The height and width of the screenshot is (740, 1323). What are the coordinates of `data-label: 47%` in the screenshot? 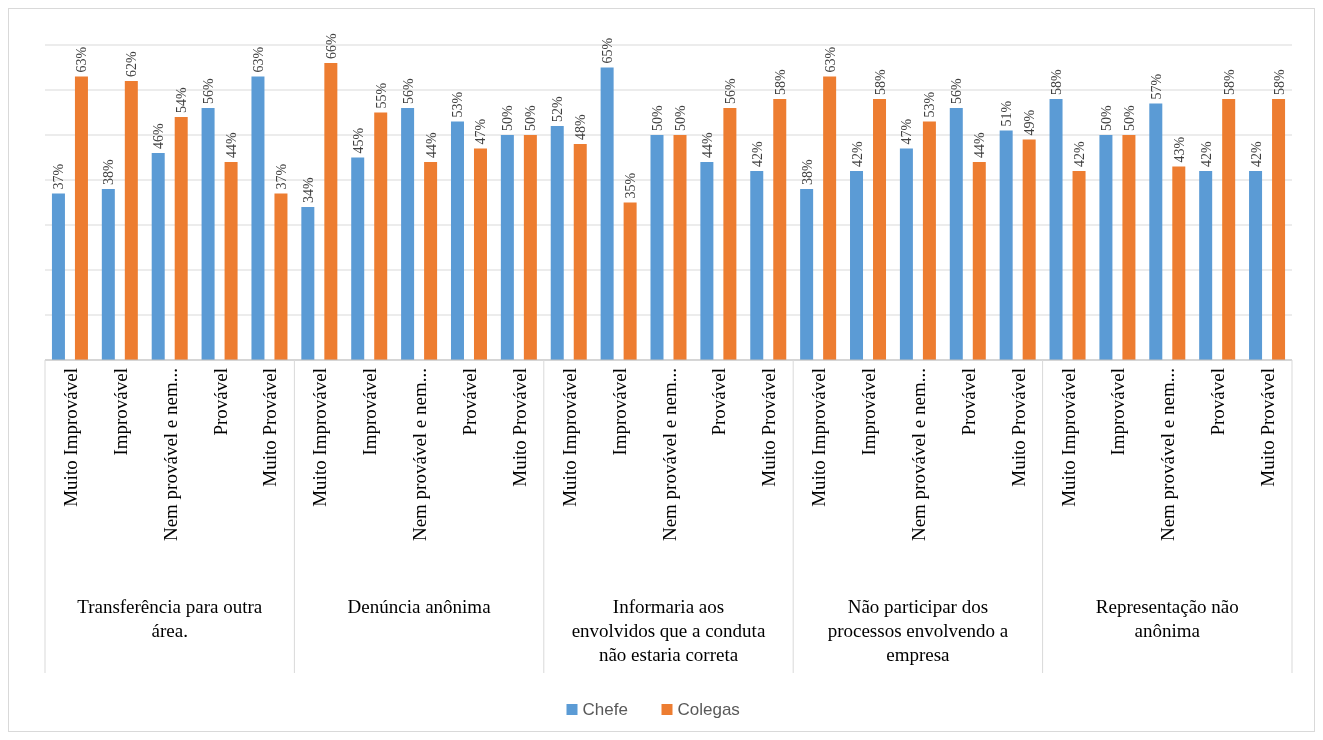 It's located at (481, 131).